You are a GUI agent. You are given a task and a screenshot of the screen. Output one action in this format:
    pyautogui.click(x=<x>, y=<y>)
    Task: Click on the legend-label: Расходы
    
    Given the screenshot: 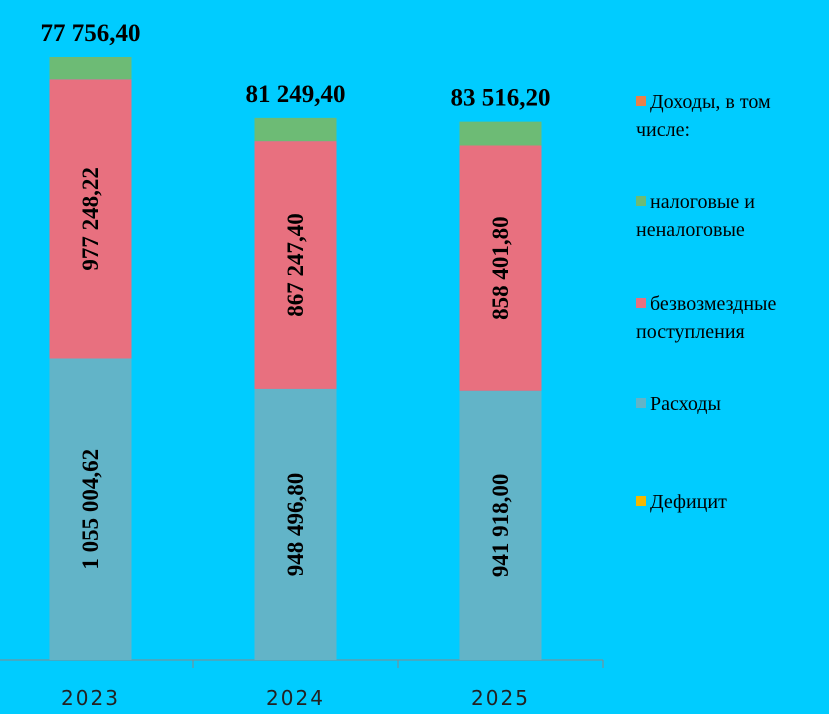 What is the action you would take?
    pyautogui.click(x=685, y=404)
    